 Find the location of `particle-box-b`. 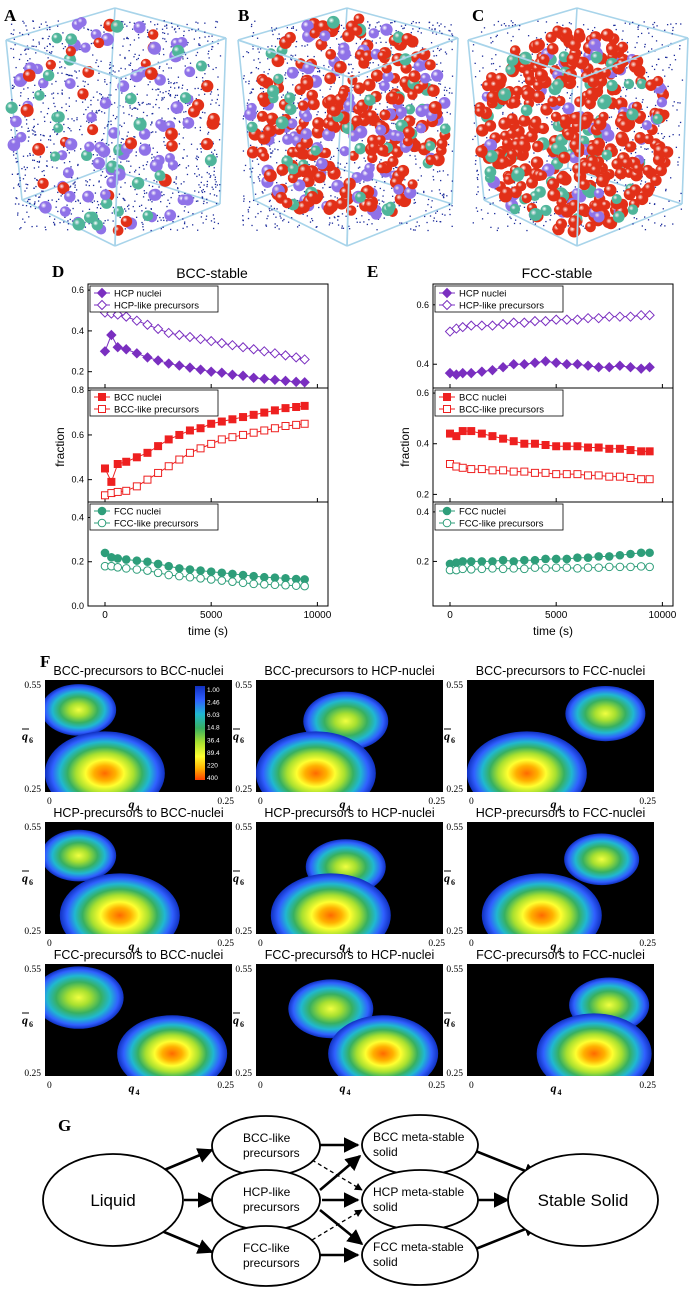

particle-box-b is located at coordinates (348, 127).